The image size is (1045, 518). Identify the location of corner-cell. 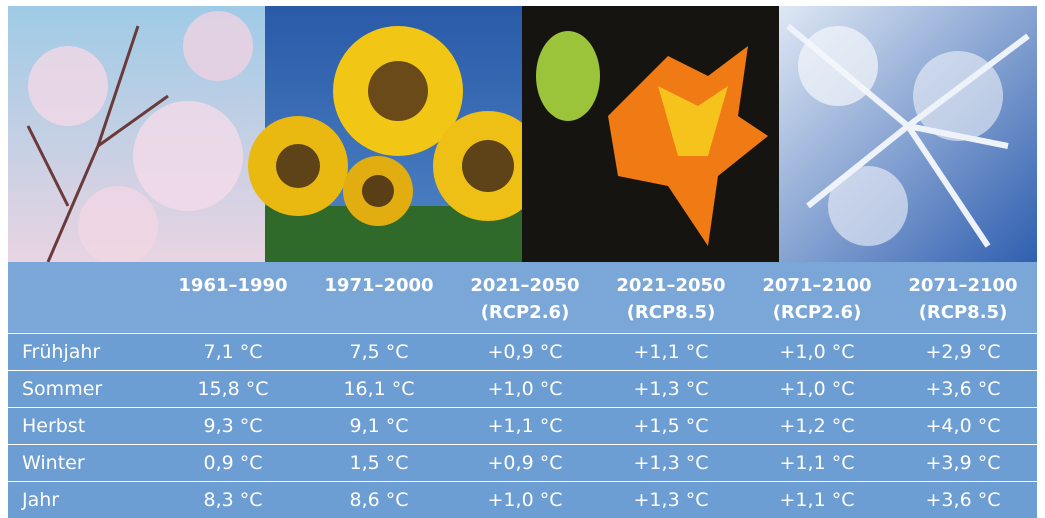
(84, 297).